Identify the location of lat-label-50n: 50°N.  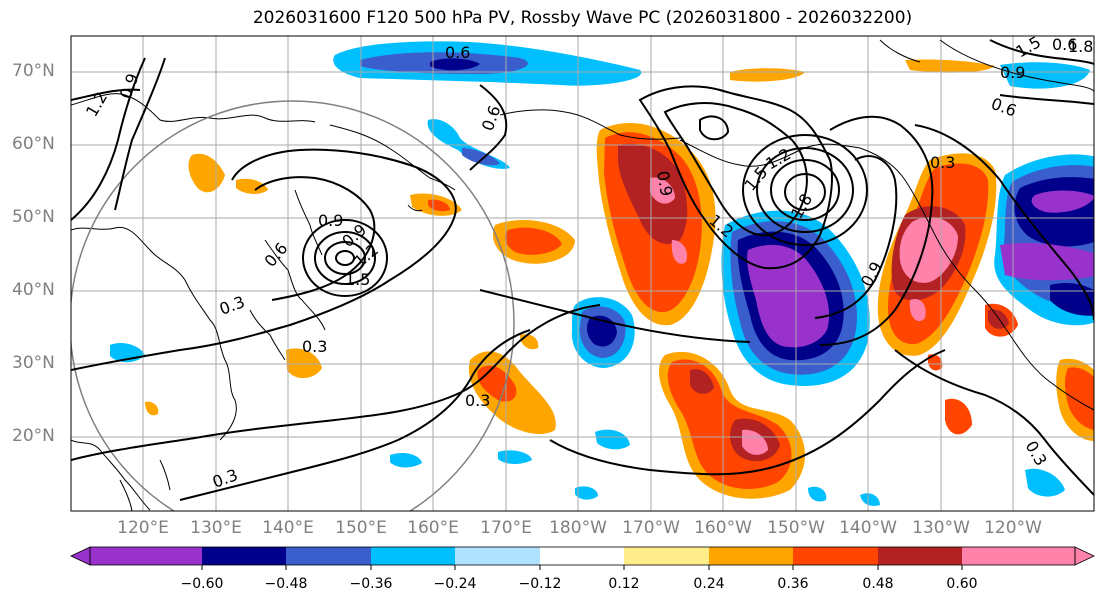
(33, 217).